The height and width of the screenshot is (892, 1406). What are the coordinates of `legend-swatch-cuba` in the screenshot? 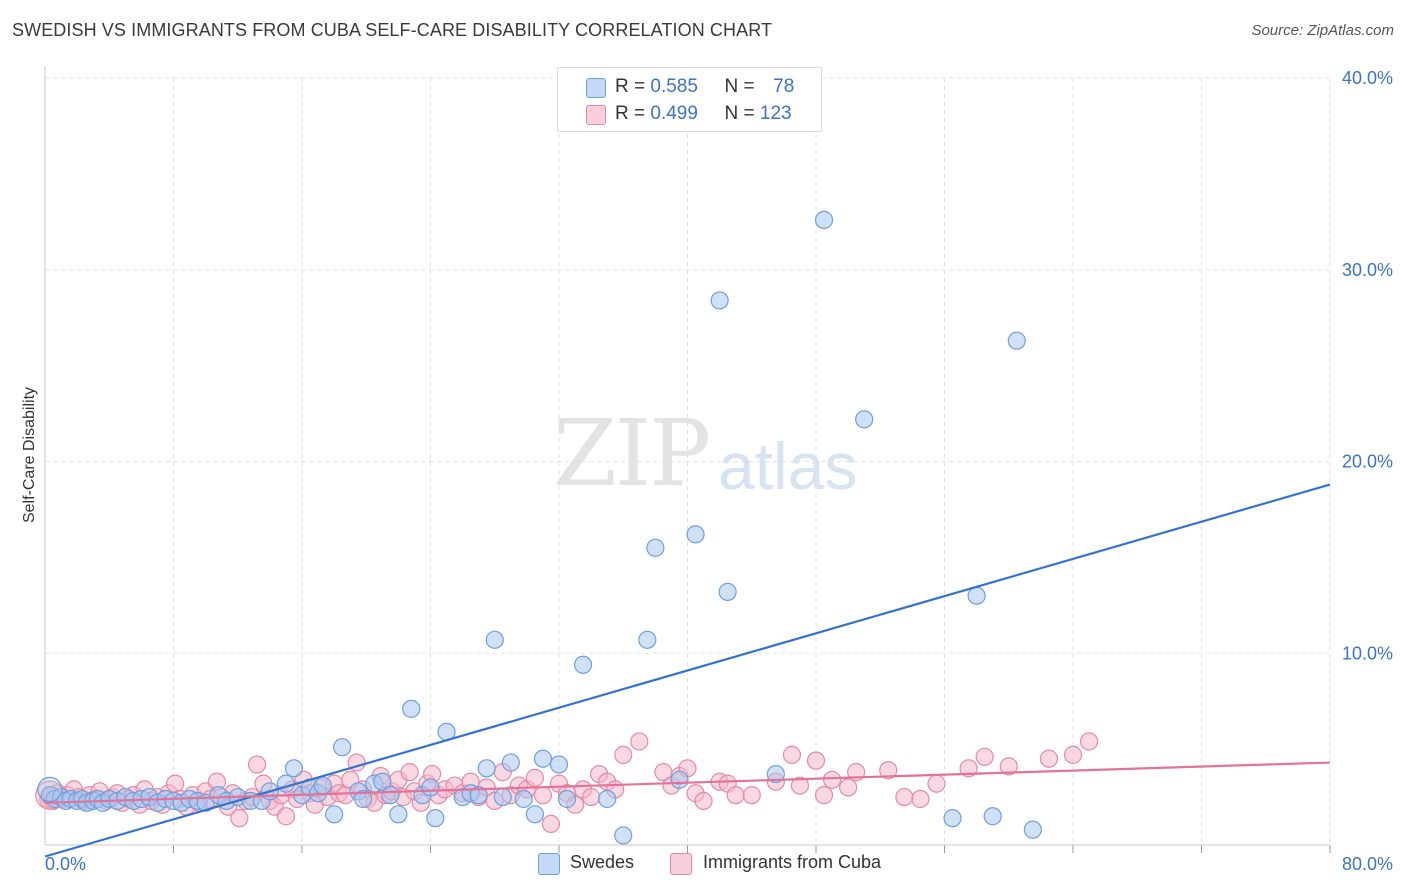 It's located at (596, 115).